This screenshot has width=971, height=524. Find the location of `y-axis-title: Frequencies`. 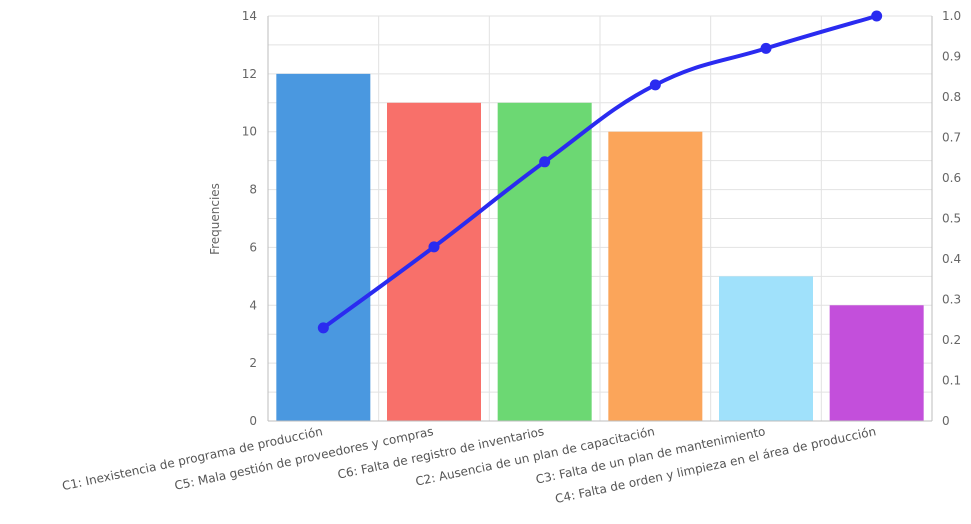

y-axis-title: Frequencies is located at coordinates (215, 219).